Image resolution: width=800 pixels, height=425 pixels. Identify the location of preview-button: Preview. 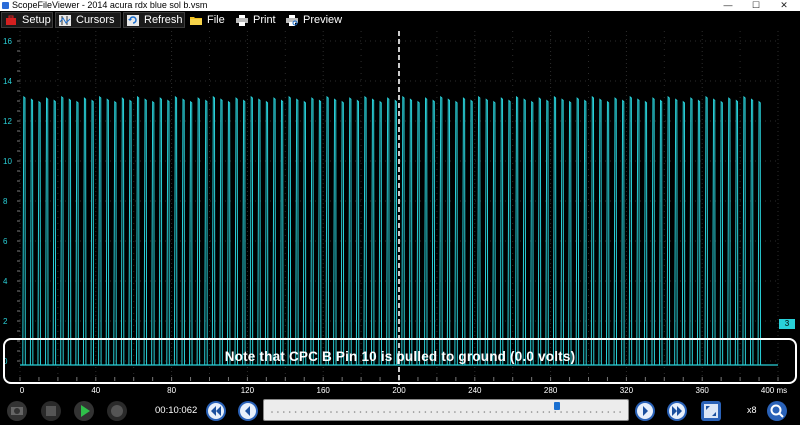
(314, 20).